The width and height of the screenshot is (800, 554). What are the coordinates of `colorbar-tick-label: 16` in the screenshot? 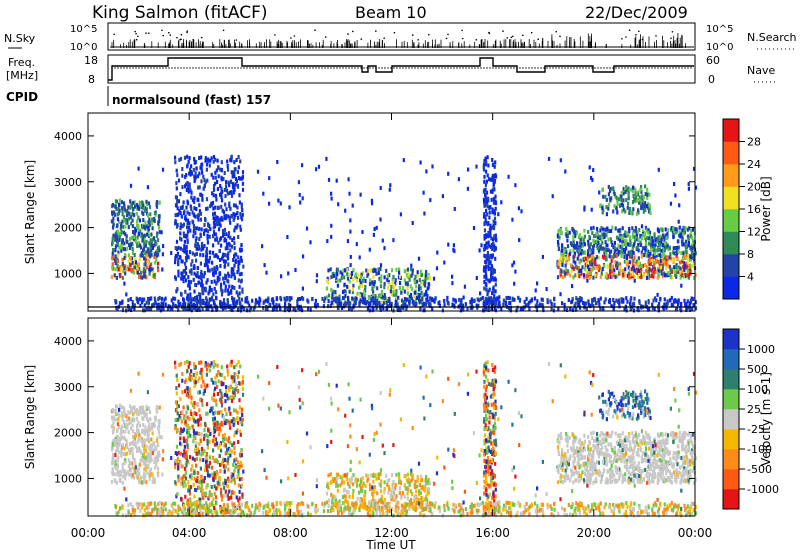 It's located at (754, 209).